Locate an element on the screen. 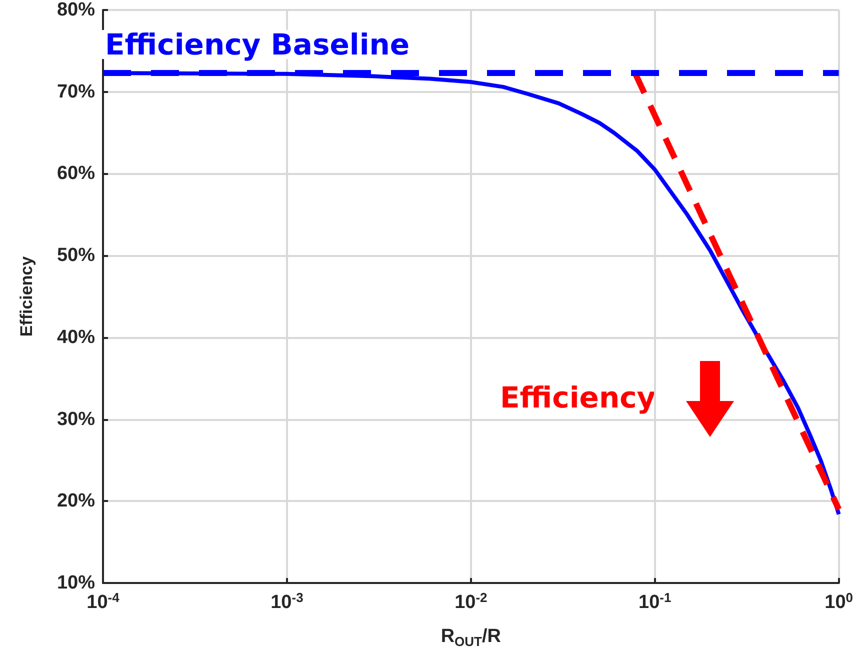 This screenshot has width=856, height=670. y-axis-title: Efficiency is located at coordinates (26, 296).